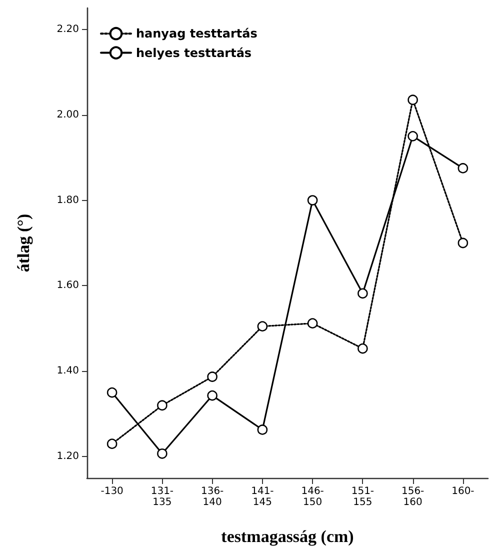  Describe the element at coordinates (413, 497) in the screenshot. I see `x-tick-label: 156- 160` at that location.